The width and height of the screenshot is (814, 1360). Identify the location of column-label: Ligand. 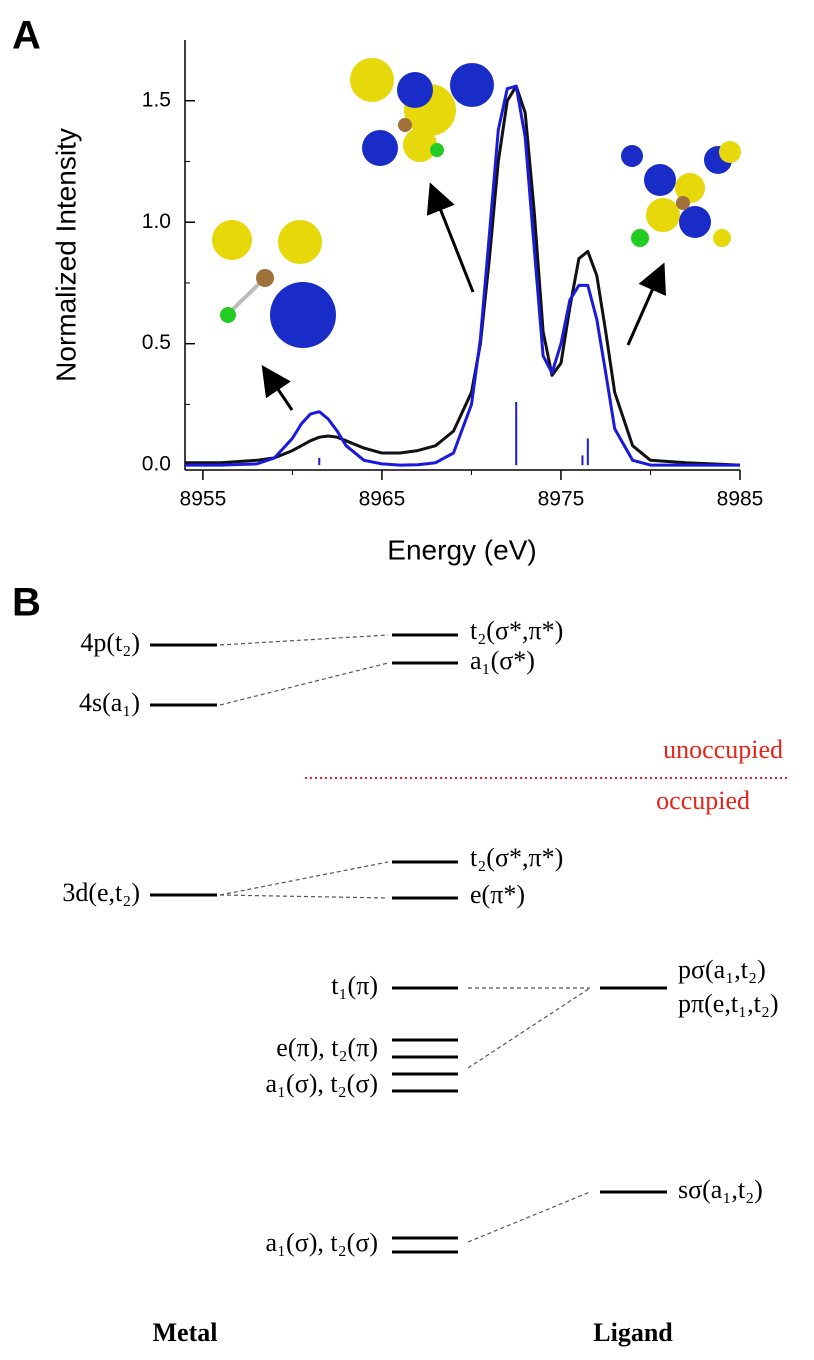
(633, 1332).